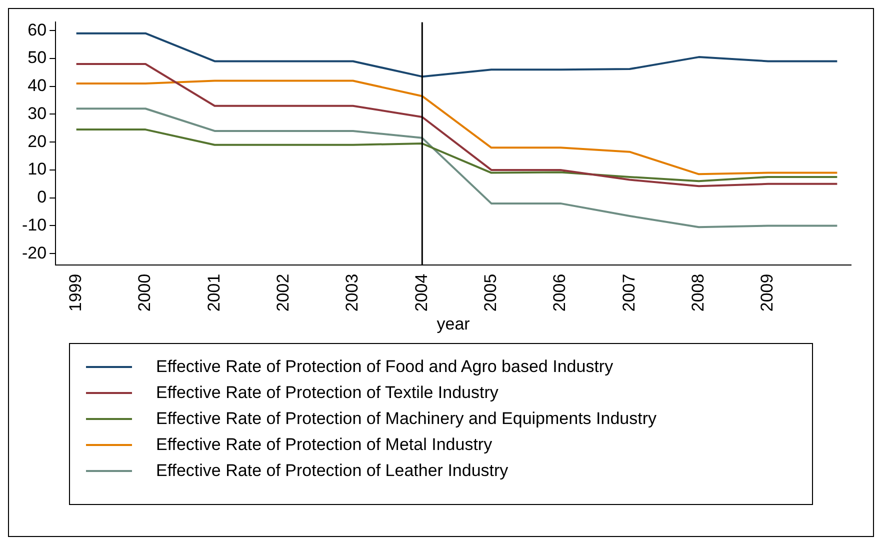  I want to click on x-tick-label: 2006, so click(560, 293).